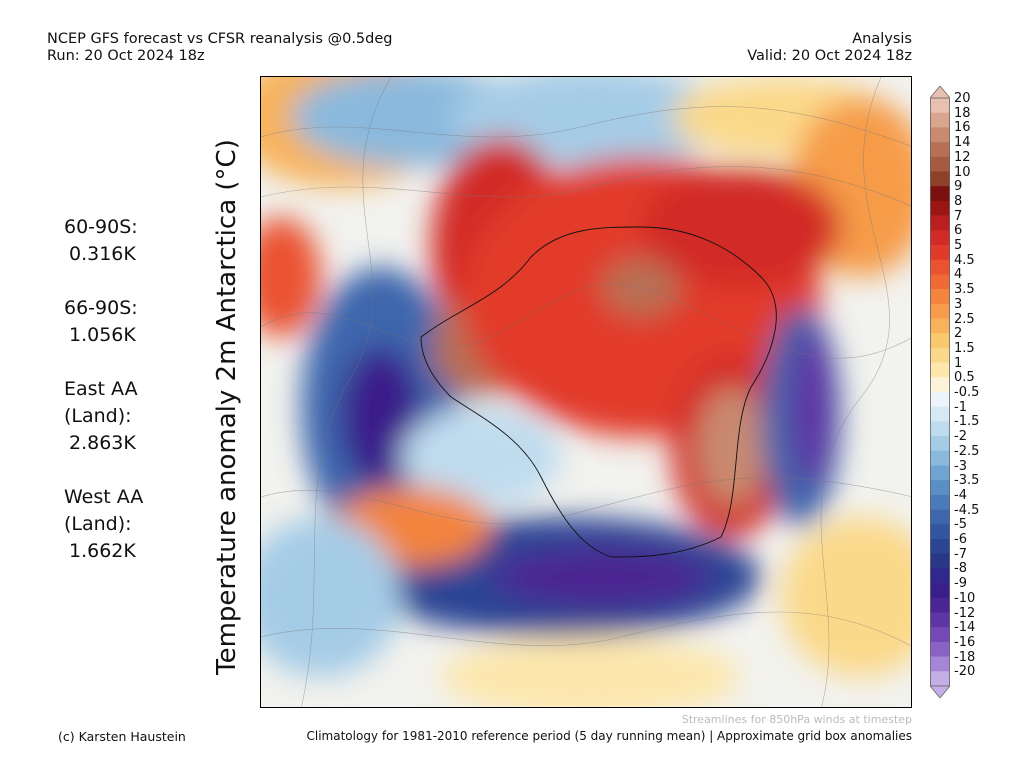  I want to click on stat-west-aa: West AA (Land): 1.662K, so click(103, 524).